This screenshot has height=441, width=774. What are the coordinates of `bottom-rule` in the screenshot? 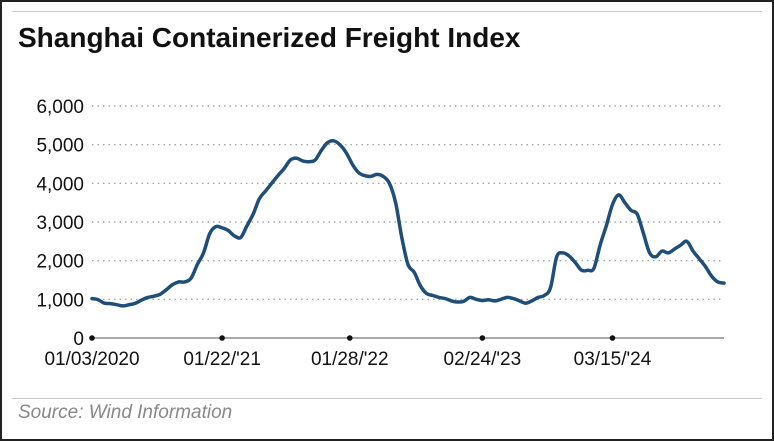 It's located at (387, 398).